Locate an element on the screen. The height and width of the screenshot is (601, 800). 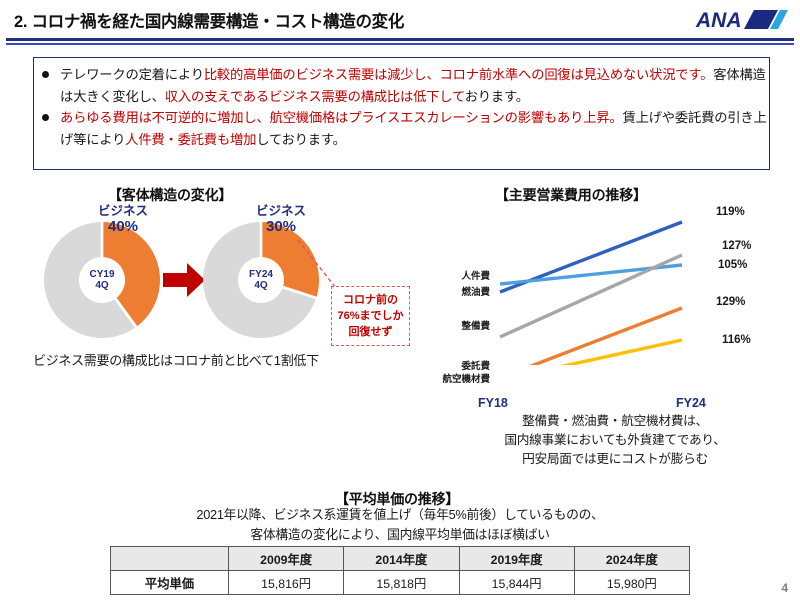
logo-text: ANA is located at coordinates (718, 20).